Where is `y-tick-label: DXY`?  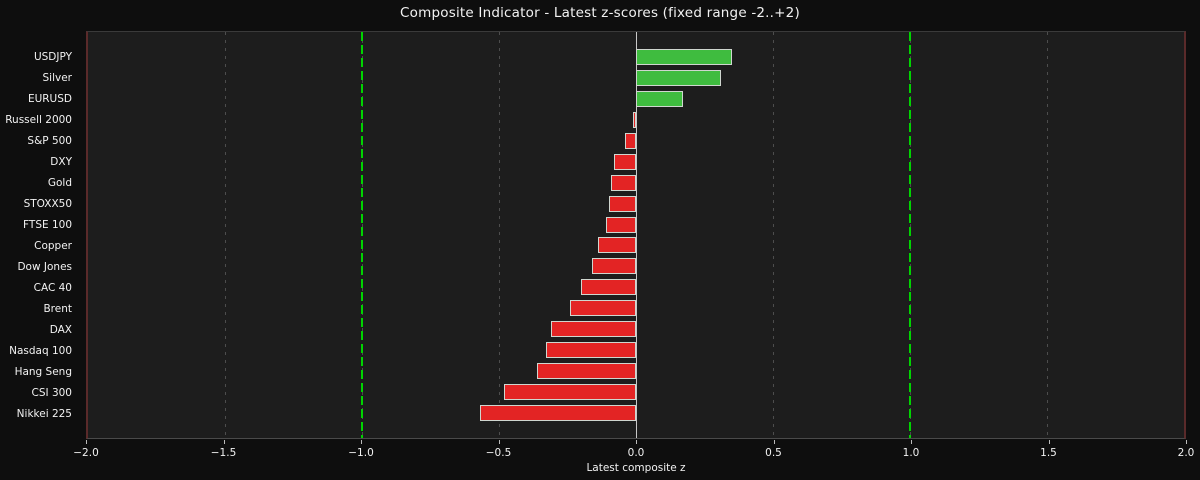 y-tick-label: DXY is located at coordinates (61, 161).